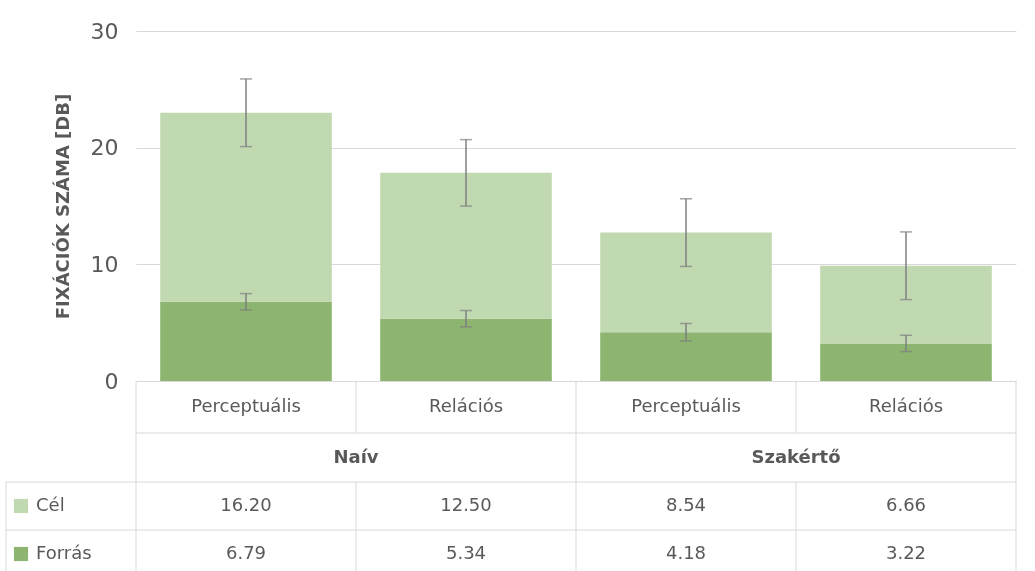 The image size is (1035, 571). Describe the element at coordinates (466, 552) in the screenshot. I see `data-label: 5.34` at that location.